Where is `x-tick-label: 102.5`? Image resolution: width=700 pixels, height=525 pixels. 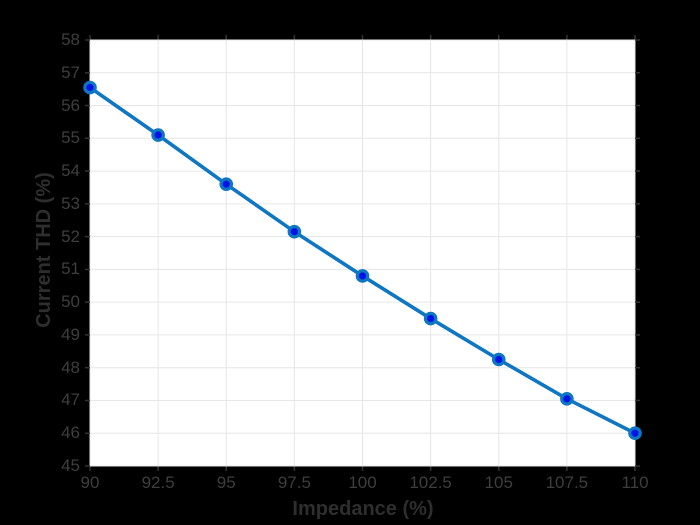
x-tick-label: 102.5 is located at coordinates (430, 482).